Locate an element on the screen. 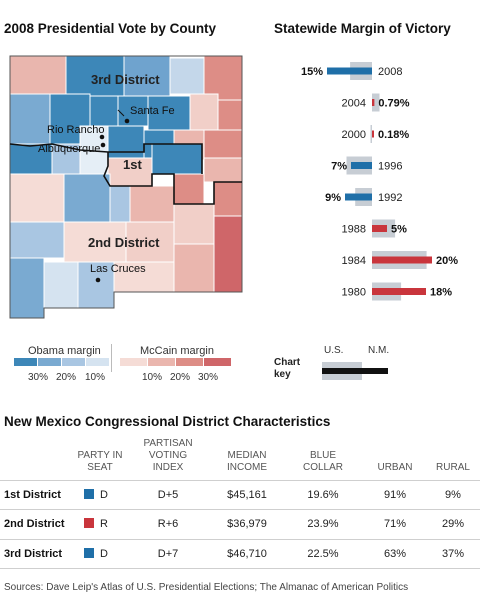  party-code: D is located at coordinates (104, 554).